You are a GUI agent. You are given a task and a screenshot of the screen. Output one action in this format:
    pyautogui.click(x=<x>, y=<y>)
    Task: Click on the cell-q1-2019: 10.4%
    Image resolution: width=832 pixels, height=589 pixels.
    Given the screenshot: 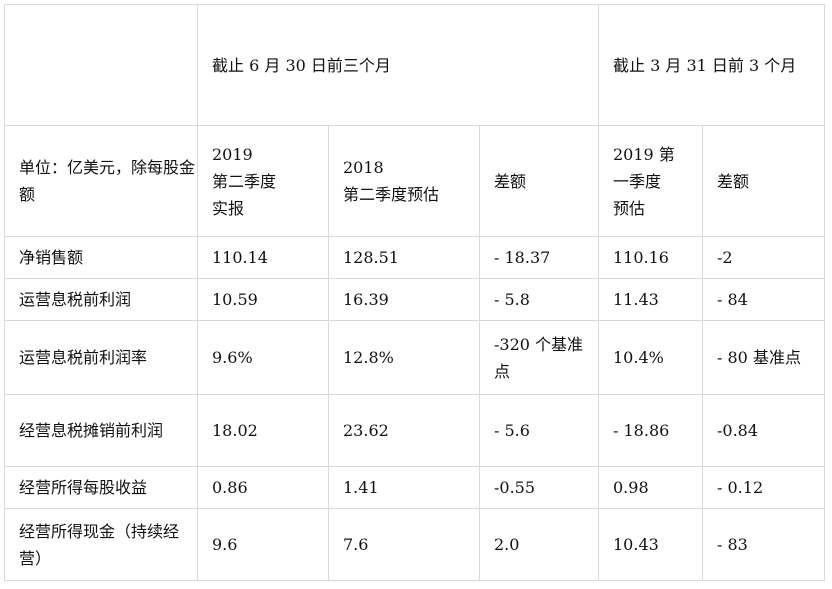 What is the action you would take?
    pyautogui.click(x=650, y=357)
    